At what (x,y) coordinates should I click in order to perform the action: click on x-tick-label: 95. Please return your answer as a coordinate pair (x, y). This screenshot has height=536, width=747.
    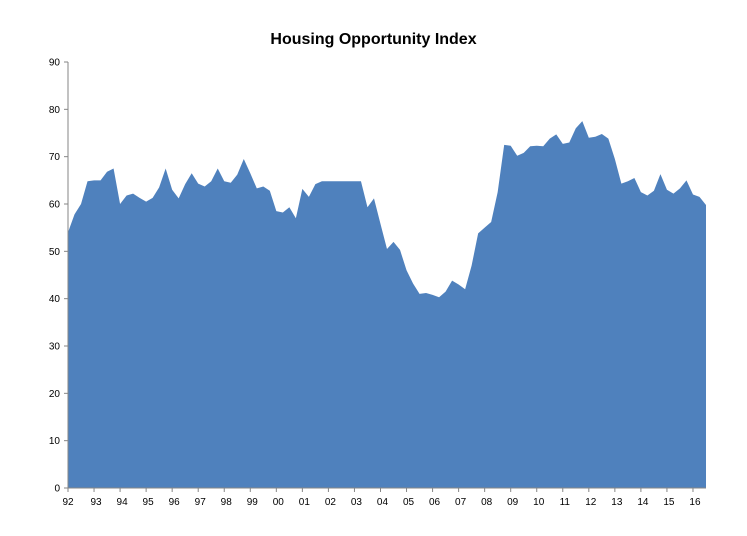
    Looking at the image, I should click on (149, 502).